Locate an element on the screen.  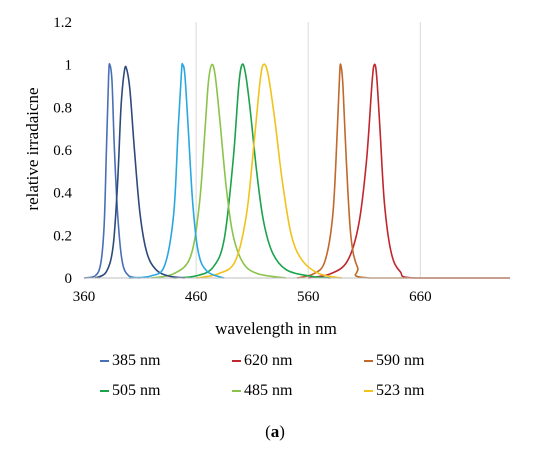
x-tick-label: 560 is located at coordinates (308, 297).